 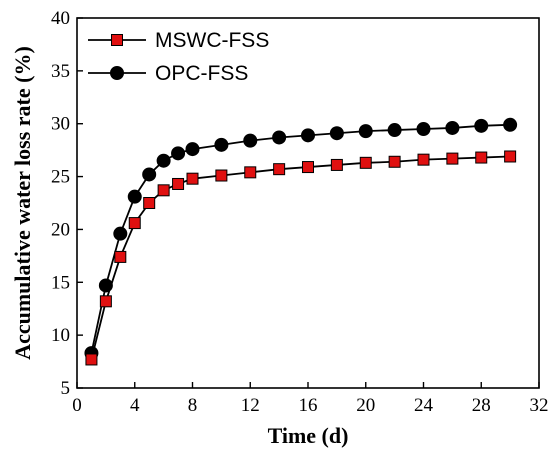 I want to click on x-tick-label: 16, so click(x=308, y=405).